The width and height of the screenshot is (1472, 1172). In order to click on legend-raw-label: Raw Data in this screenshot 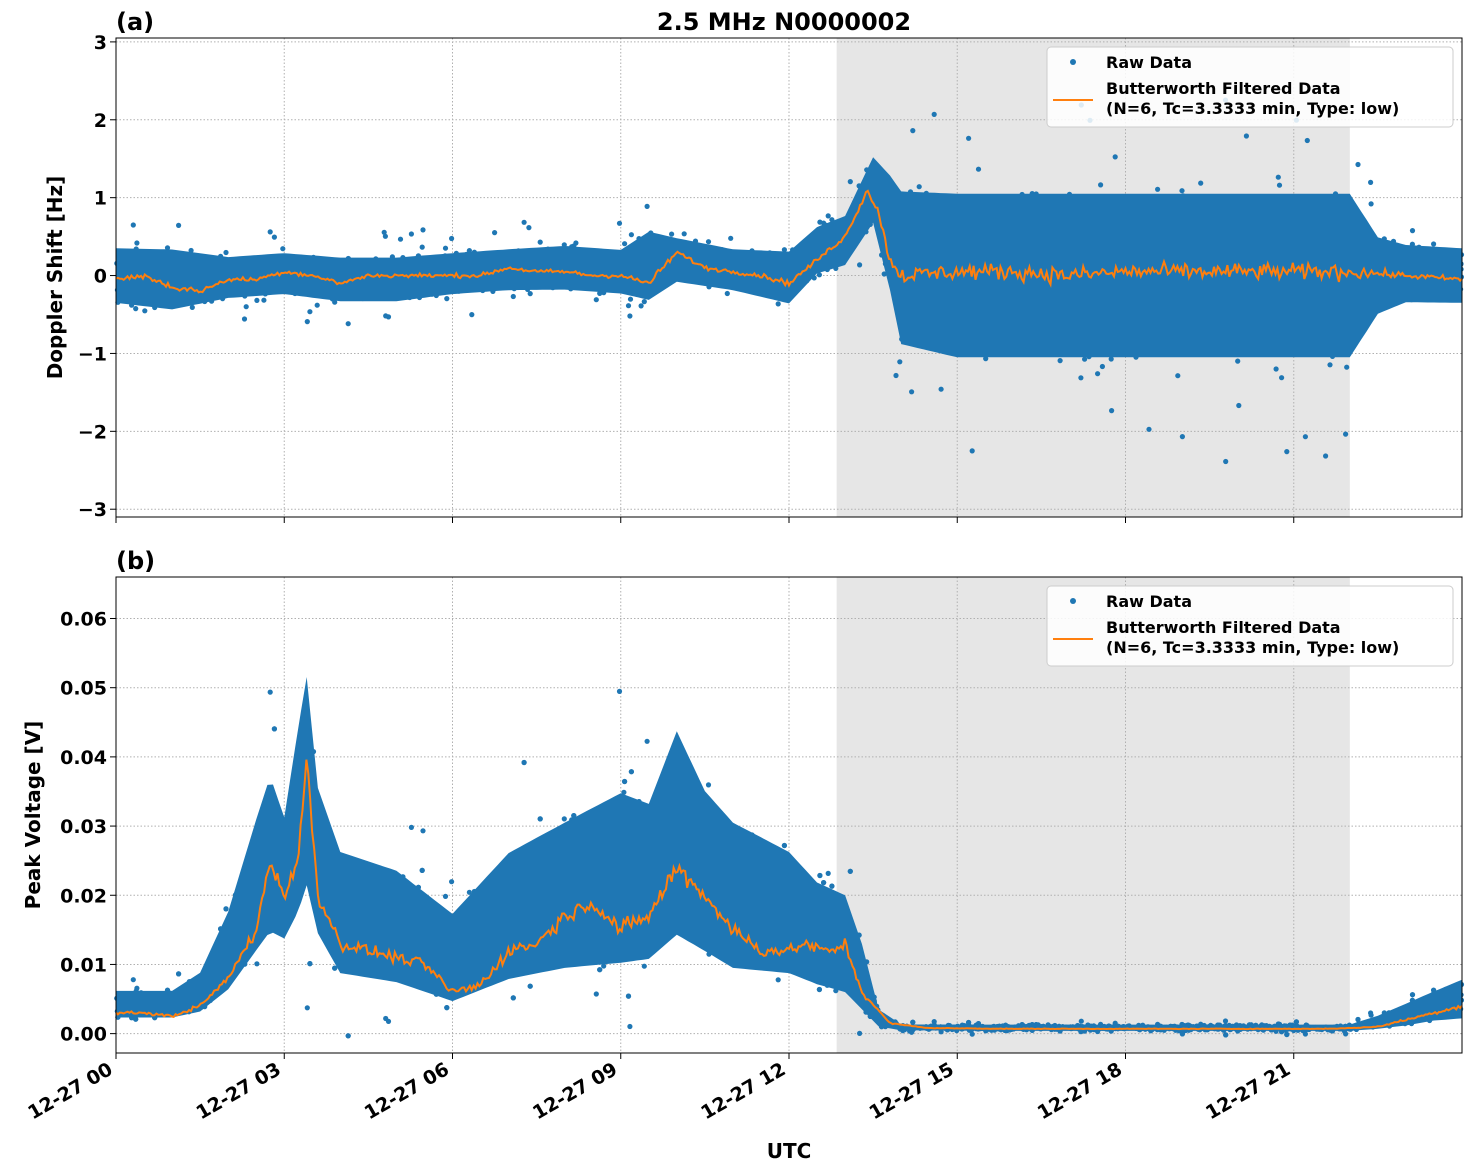, I will do `click(1149, 62)`.